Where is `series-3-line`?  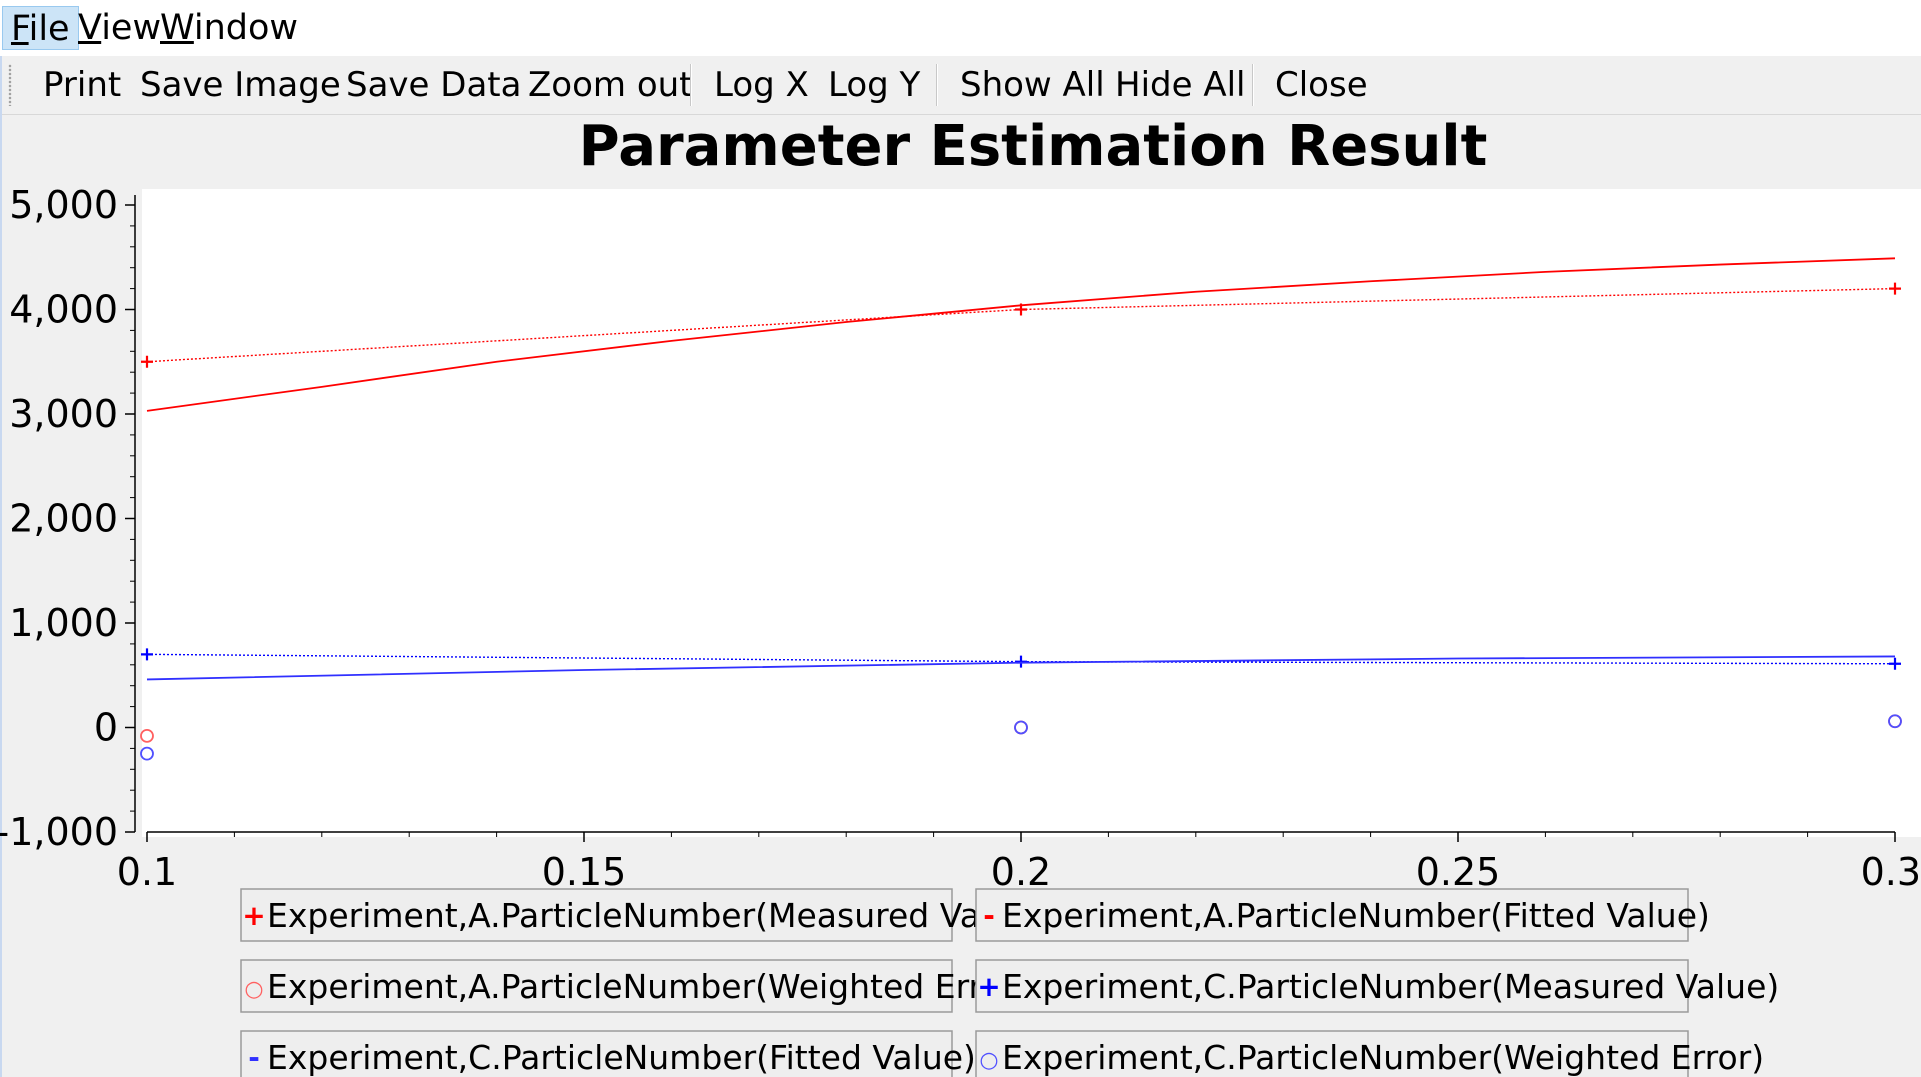
series-3-line is located at coordinates (1021, 659).